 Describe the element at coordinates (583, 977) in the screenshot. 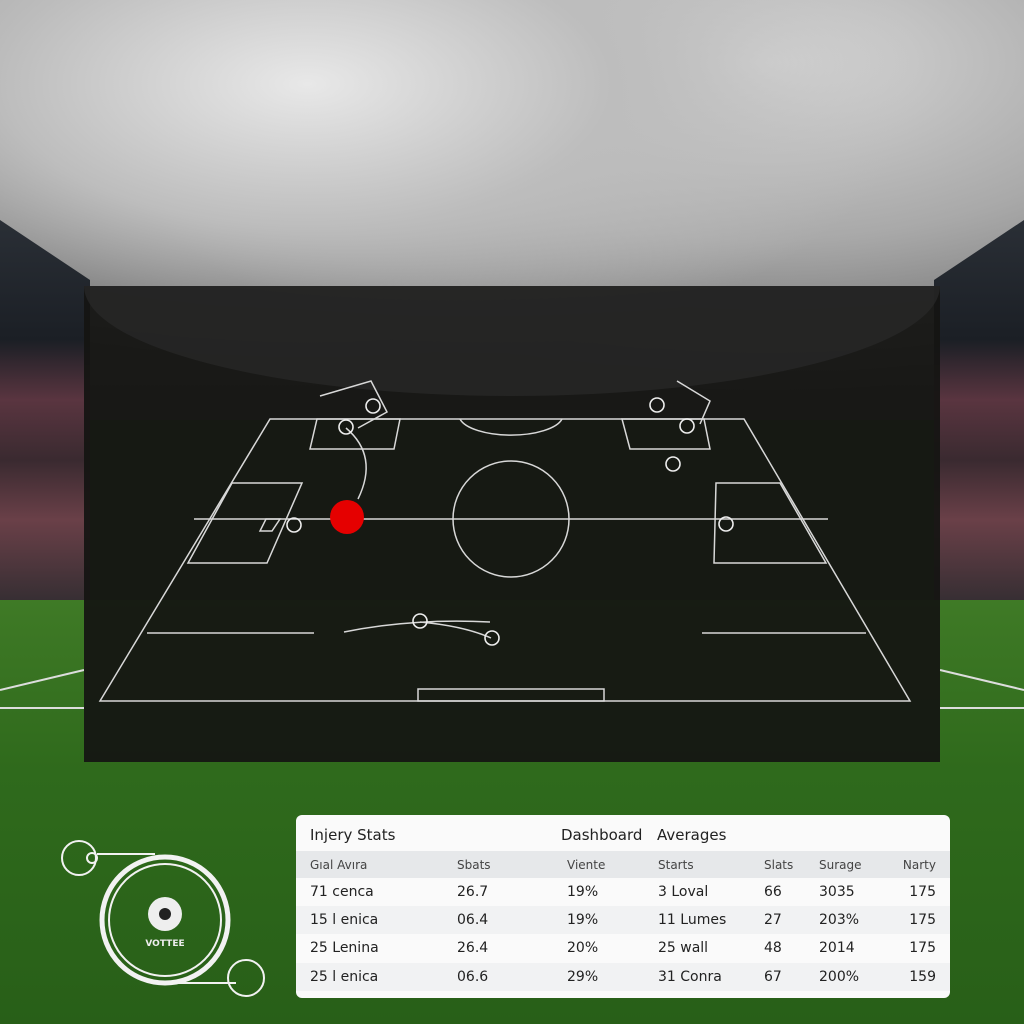

I see `table-cell: 29%` at that location.